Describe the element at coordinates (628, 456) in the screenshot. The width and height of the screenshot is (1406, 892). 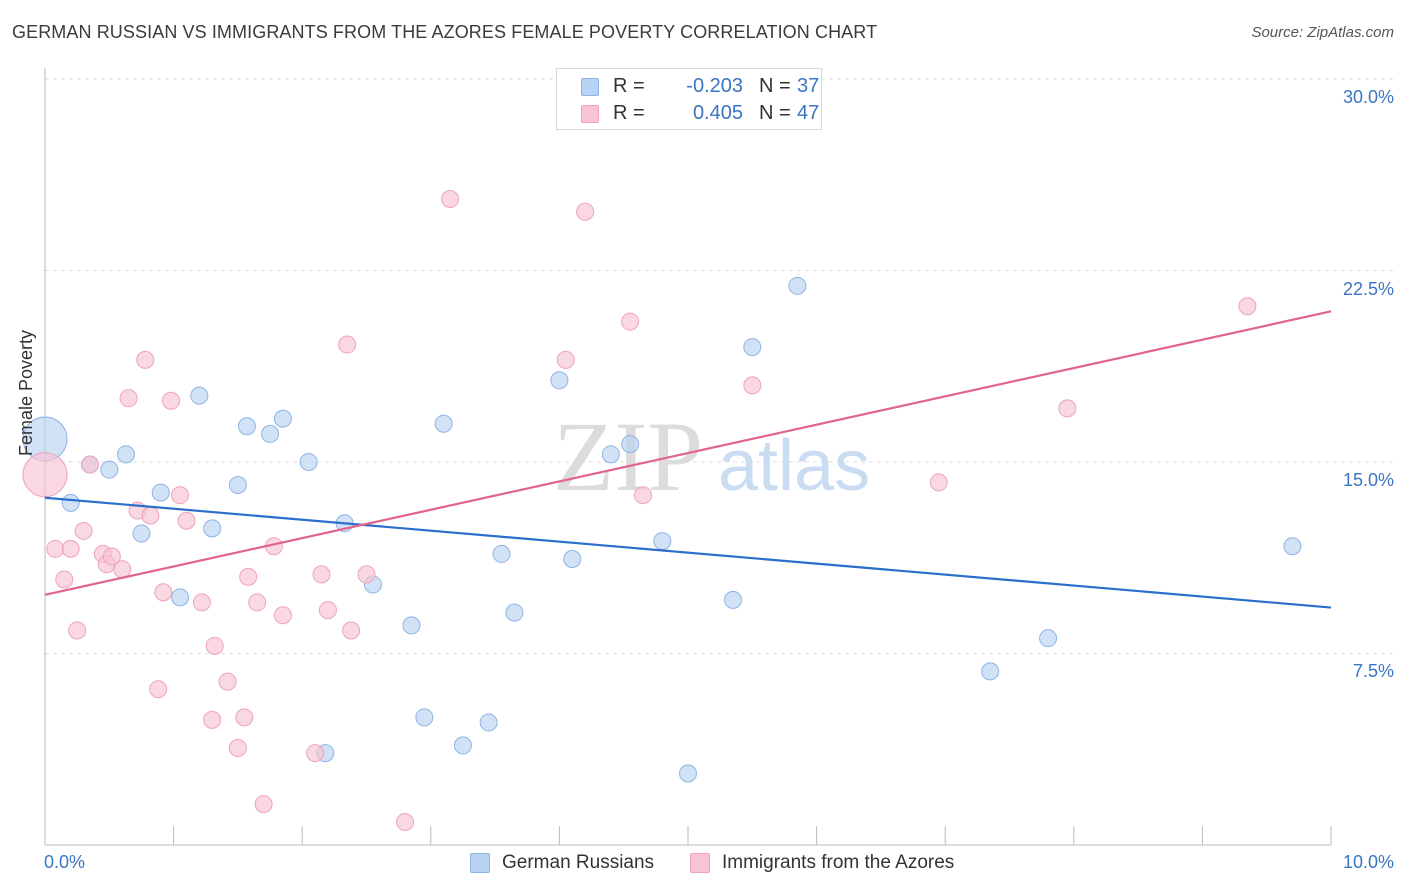
I see `watermark-zip: ZIP` at that location.